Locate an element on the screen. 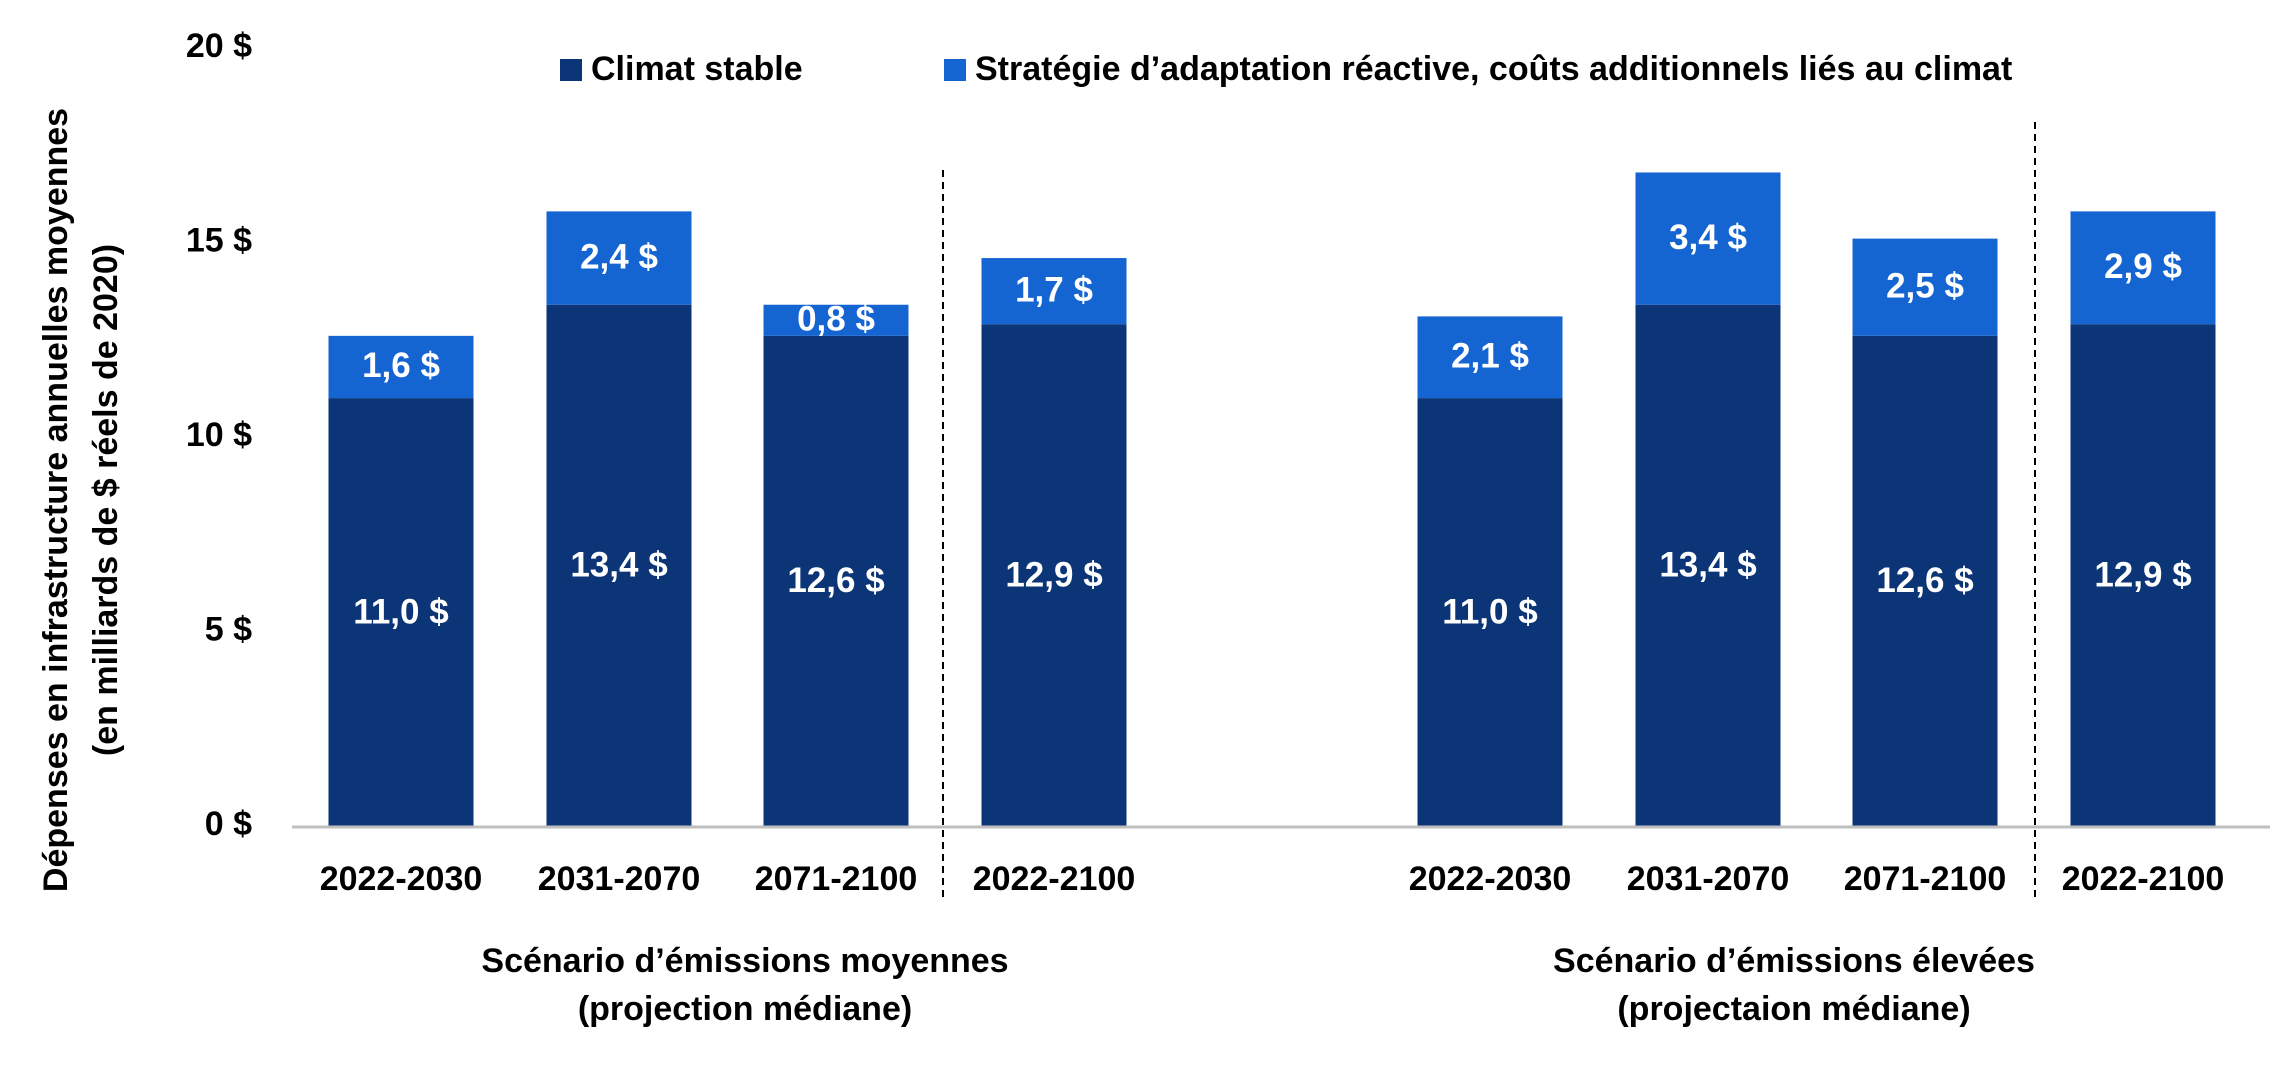 This screenshot has width=2270, height=1066. data-label-adaptation: 1,7 $ is located at coordinates (1054, 289).